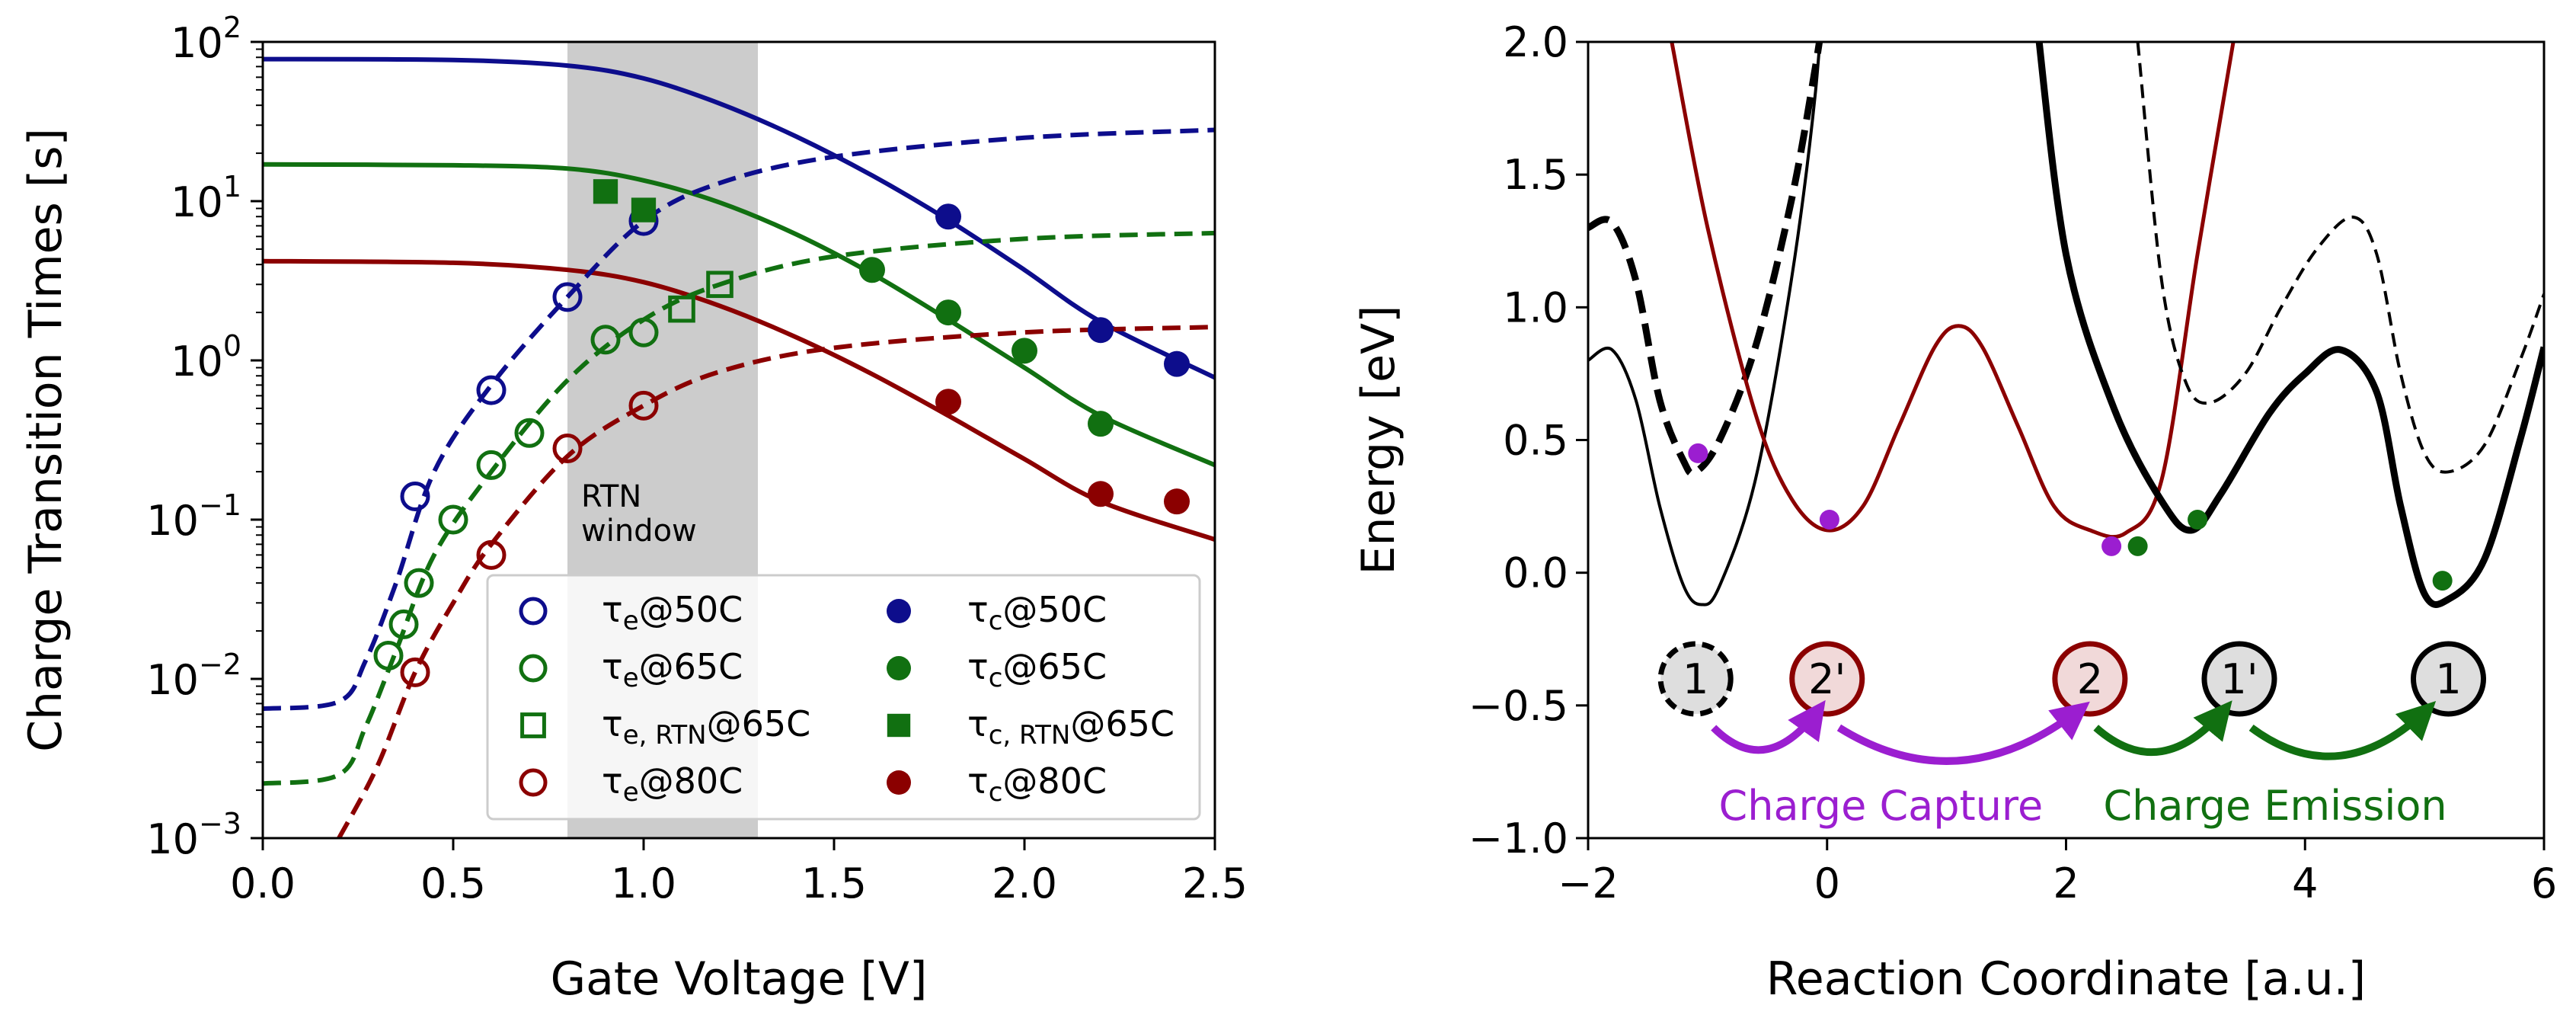 The image size is (2576, 1021). What do you see at coordinates (899, 783) in the screenshot?
I see `legend-marker-tc80` at bounding box center [899, 783].